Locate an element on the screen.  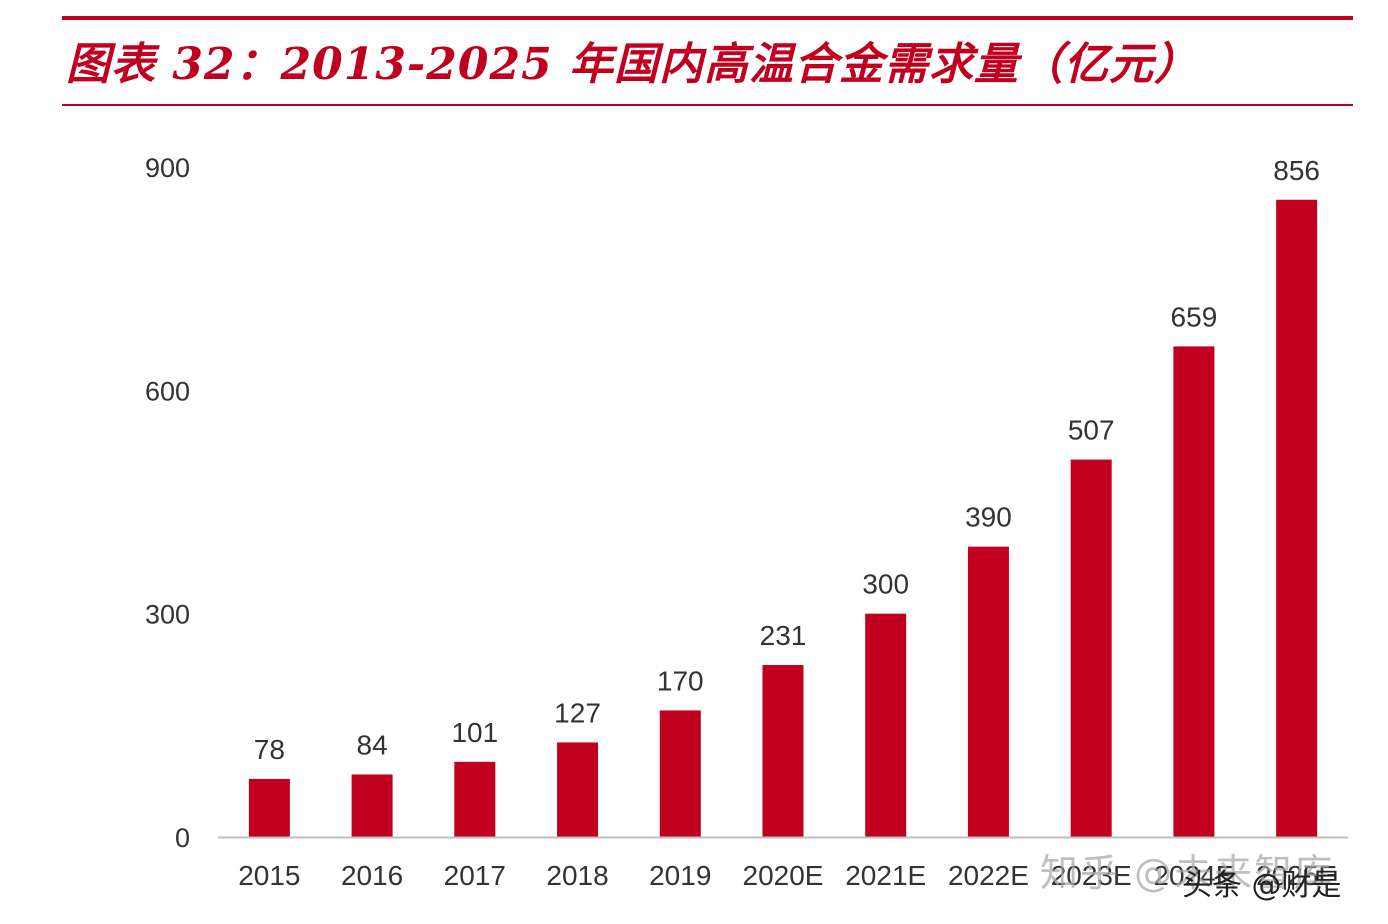
title-bottom-rule is located at coordinates (707, 105).